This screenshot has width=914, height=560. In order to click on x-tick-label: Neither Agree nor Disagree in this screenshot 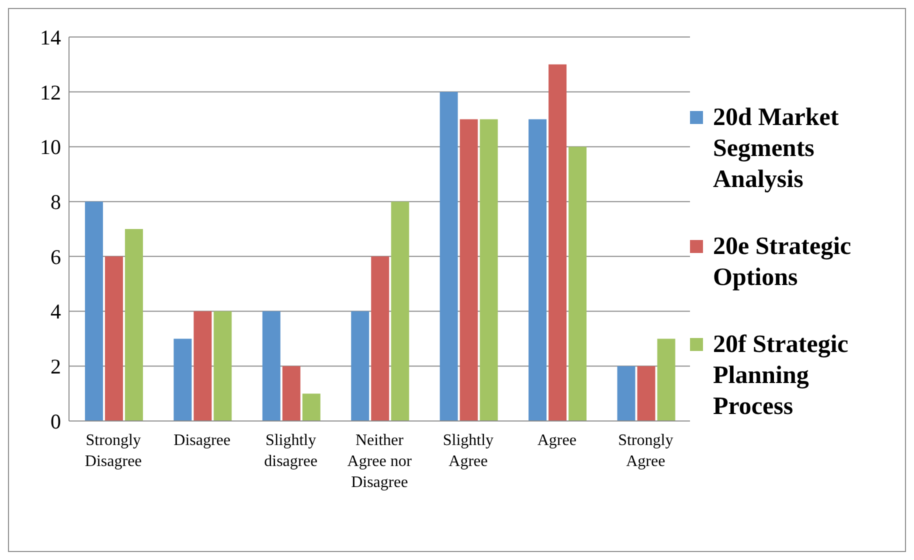, I will do `click(379, 461)`.